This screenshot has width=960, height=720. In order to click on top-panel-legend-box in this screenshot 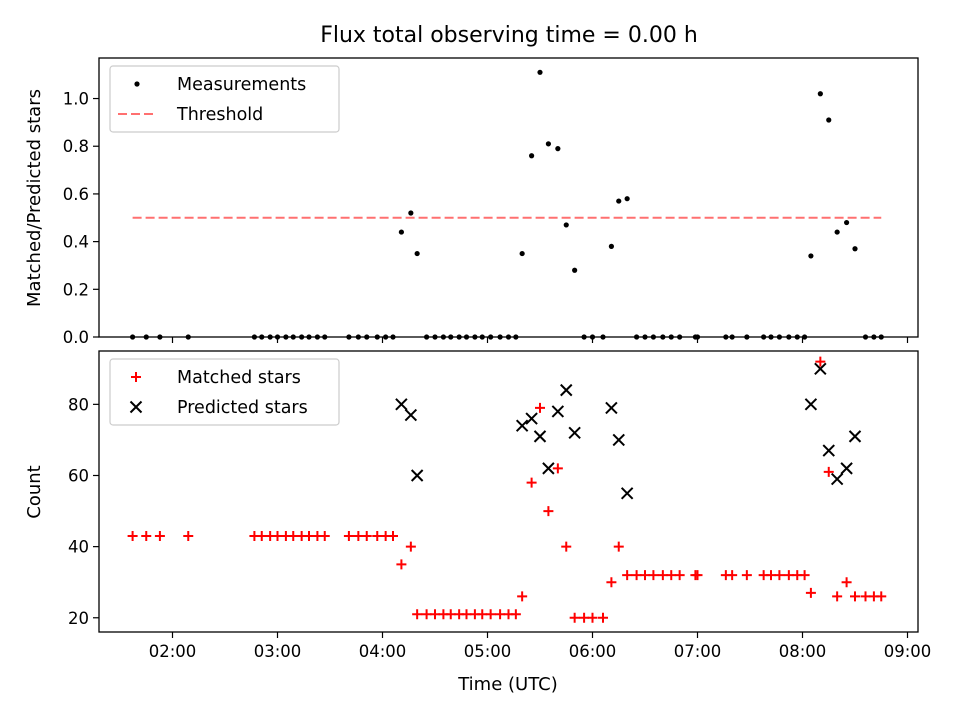, I will do `click(224, 99)`.